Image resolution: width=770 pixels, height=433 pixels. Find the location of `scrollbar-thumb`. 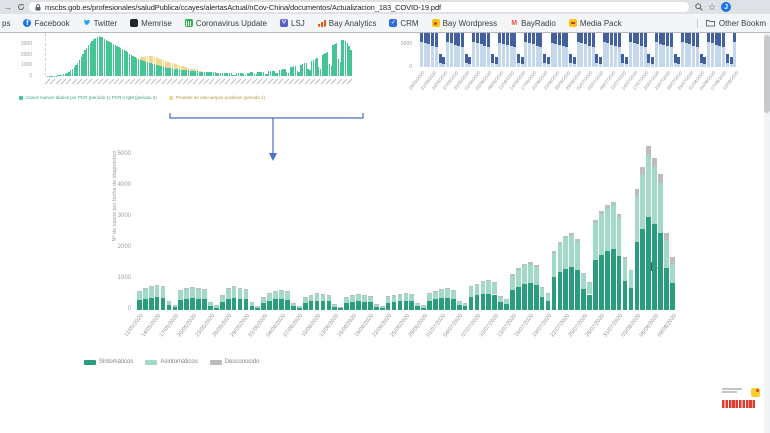

scrollbar-thumb is located at coordinates (767, 74).